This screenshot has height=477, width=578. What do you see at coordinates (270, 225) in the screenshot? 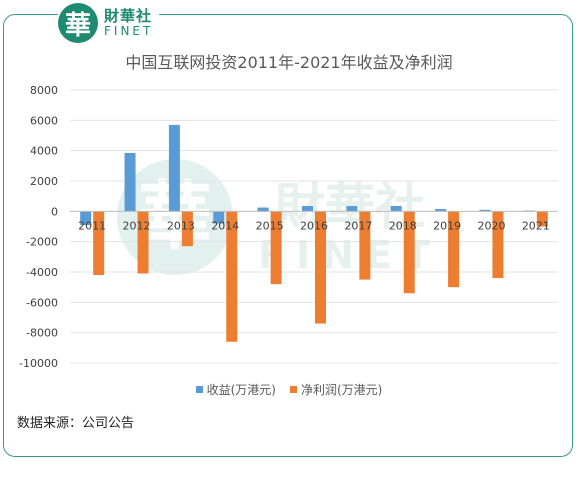
I see `x-tick-label: 2015` at bounding box center [270, 225].